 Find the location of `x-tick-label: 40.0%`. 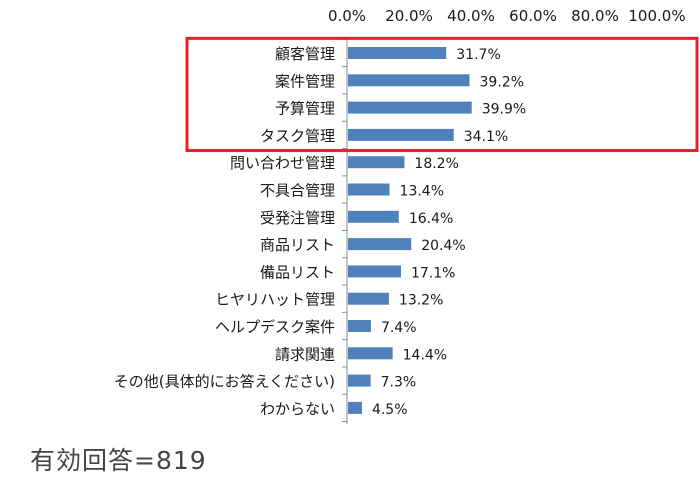

x-tick-label: 40.0% is located at coordinates (471, 16).